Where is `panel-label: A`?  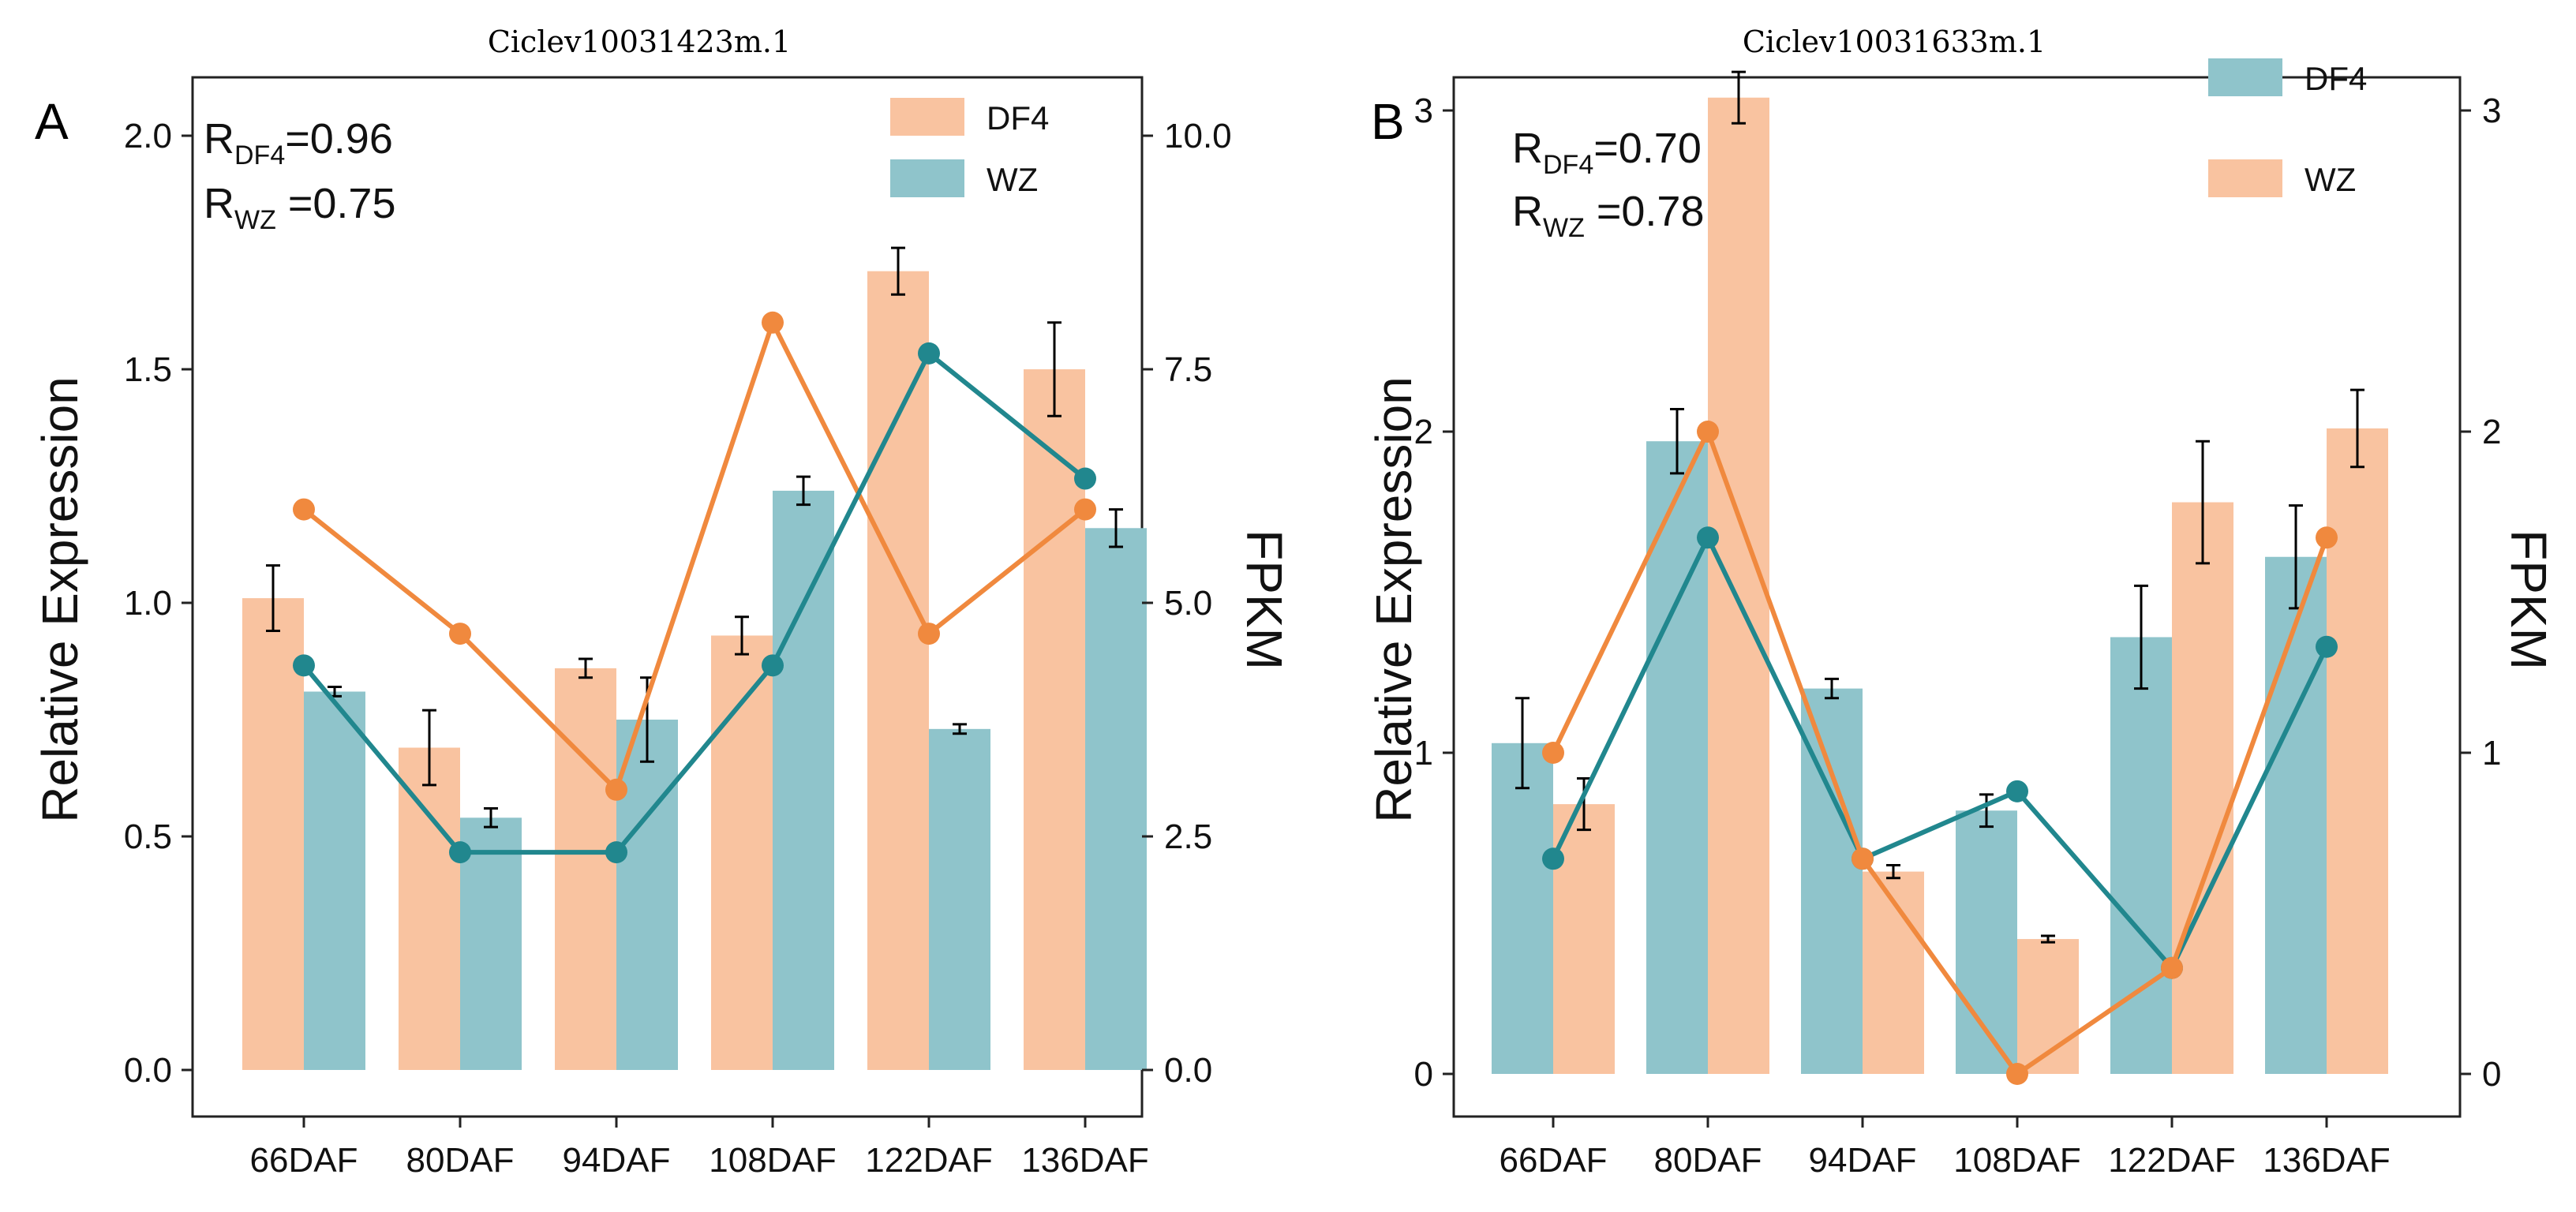
panel-label: A is located at coordinates (52, 121).